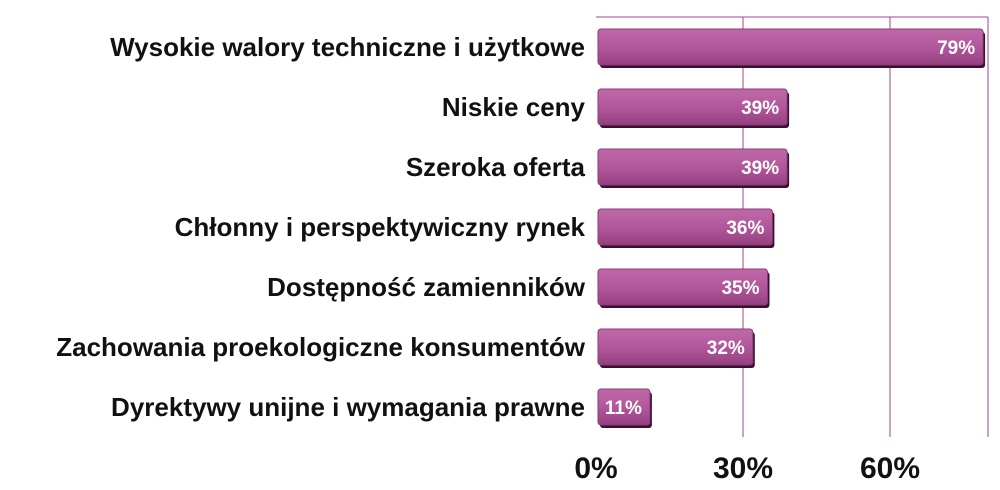 The width and height of the screenshot is (1000, 490). Describe the element at coordinates (956, 48) in the screenshot. I see `value-label: 79%` at that location.